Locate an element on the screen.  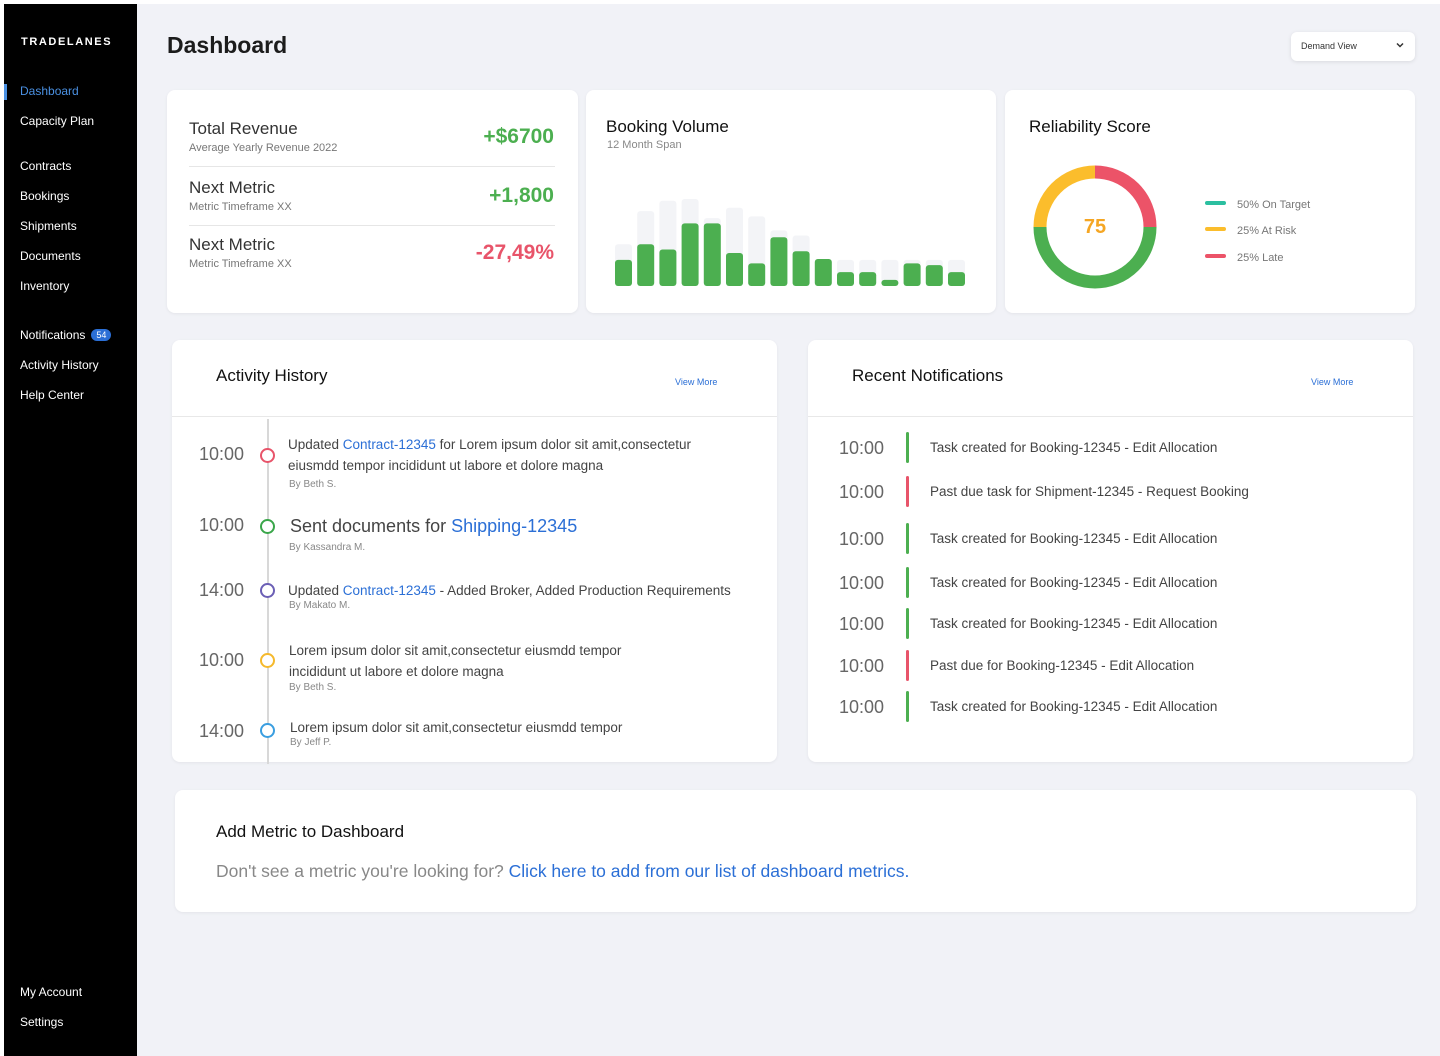
active-nav-indicator is located at coordinates (5, 92).